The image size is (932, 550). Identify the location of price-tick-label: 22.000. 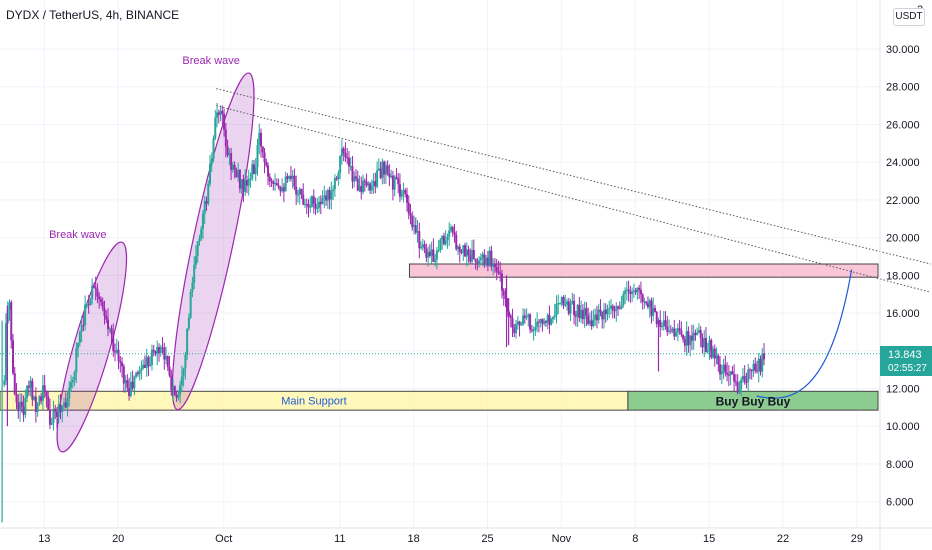
(903, 201).